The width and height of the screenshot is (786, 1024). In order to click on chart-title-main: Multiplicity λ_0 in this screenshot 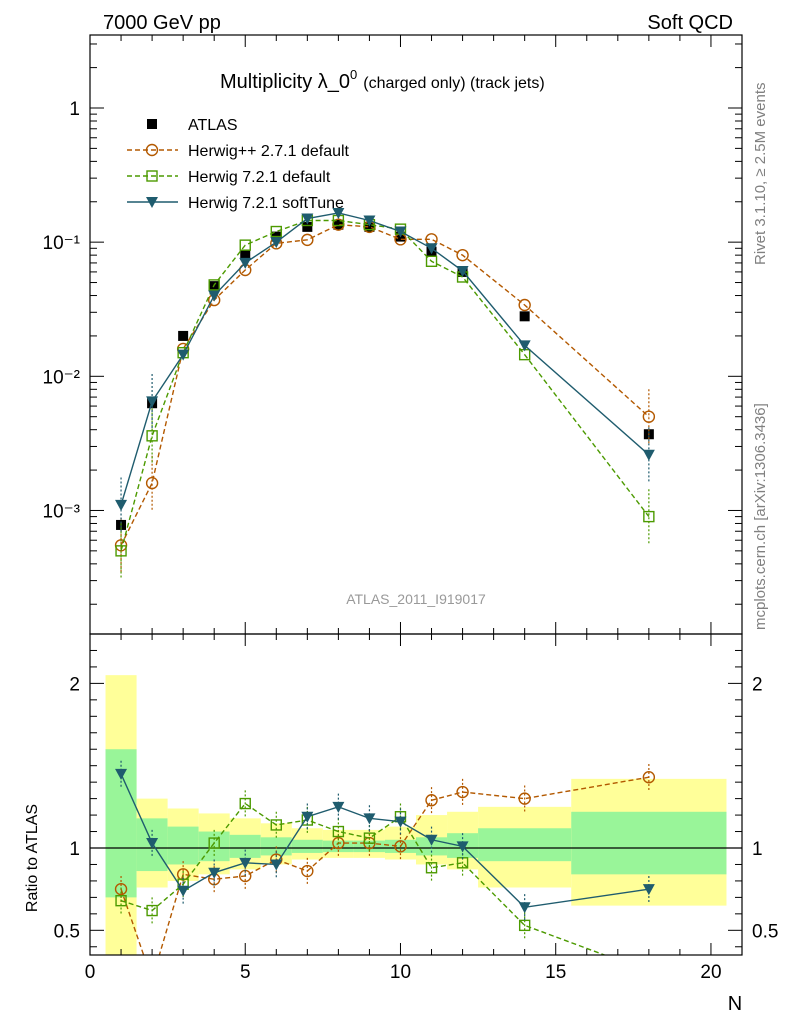, I will do `click(285, 82)`.